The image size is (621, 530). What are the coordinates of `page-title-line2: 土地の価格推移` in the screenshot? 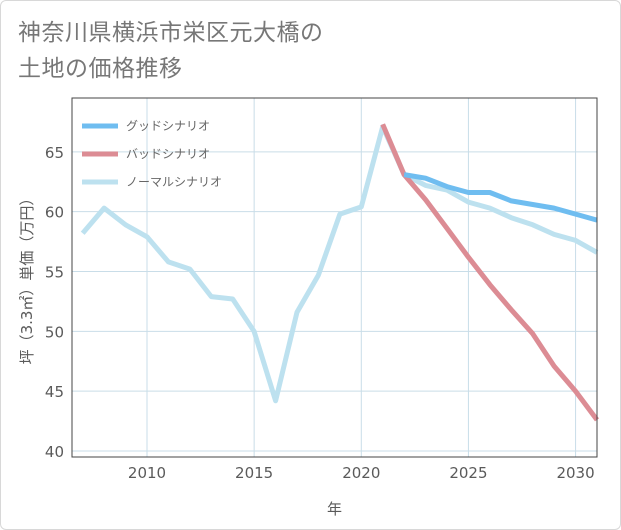 It's located at (100, 69).